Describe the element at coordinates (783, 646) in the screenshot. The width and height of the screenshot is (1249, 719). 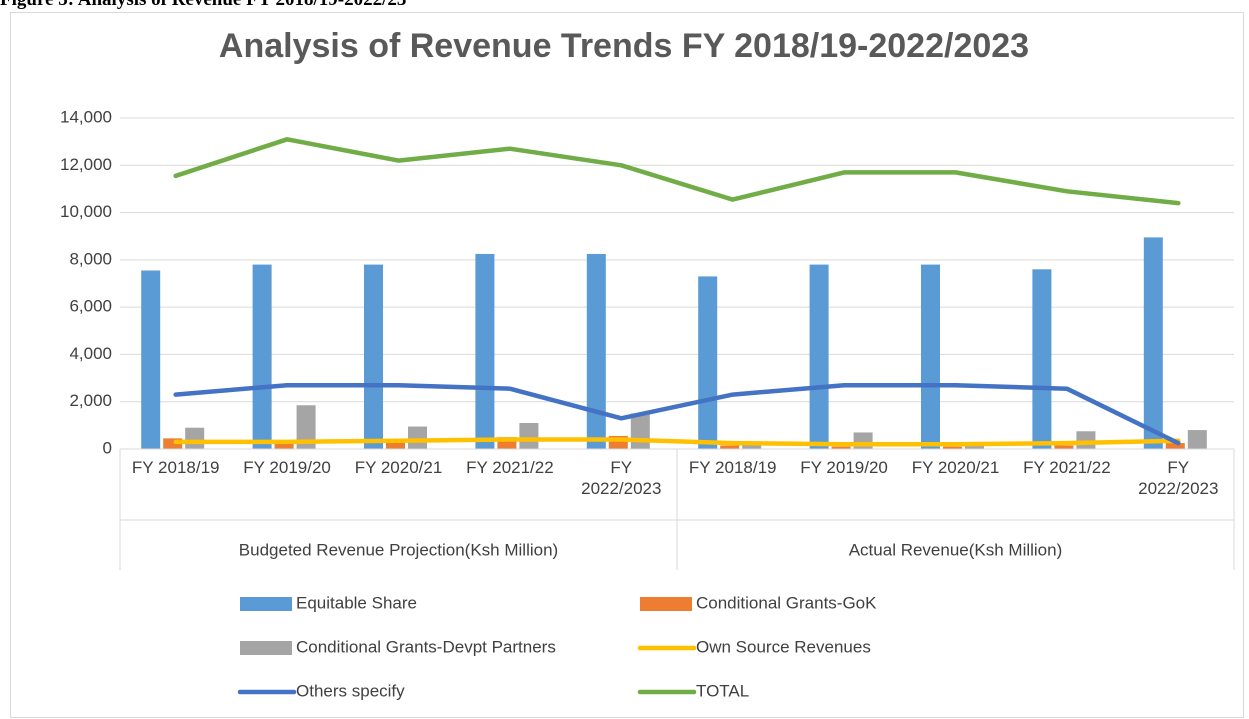
I see `legend-label: Own Source Revenues` at that location.